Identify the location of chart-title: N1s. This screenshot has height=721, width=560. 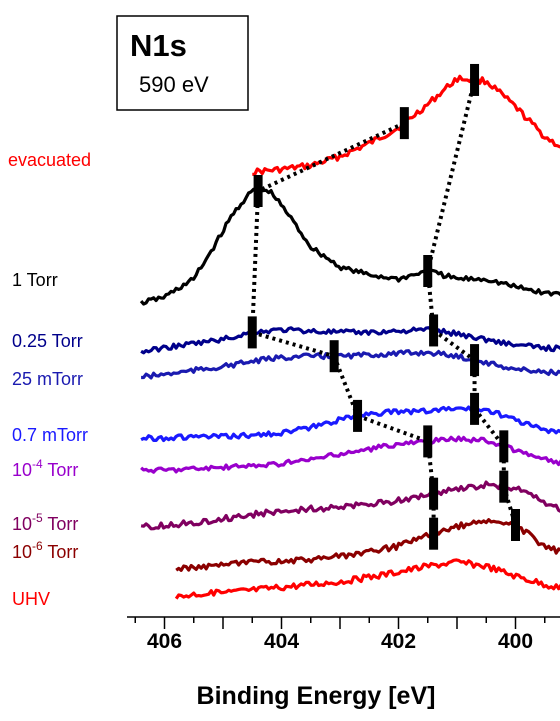
(158, 45).